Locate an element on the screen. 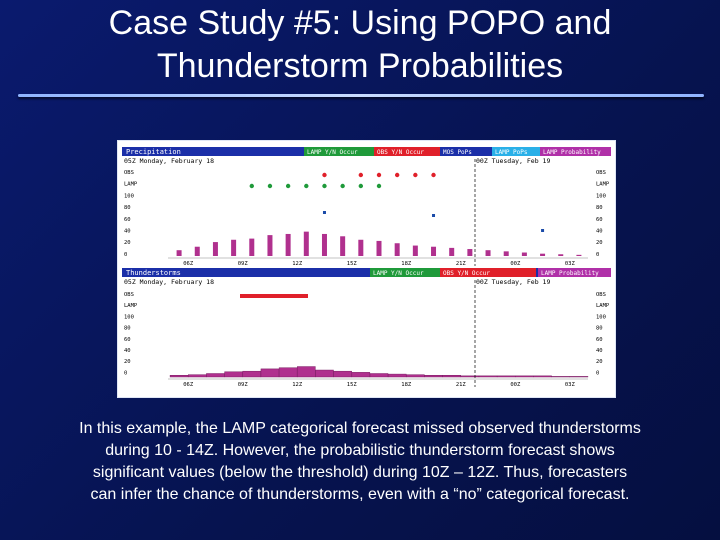 The height and width of the screenshot is (540, 720). precip-row-label-right: OBS is located at coordinates (601, 173).